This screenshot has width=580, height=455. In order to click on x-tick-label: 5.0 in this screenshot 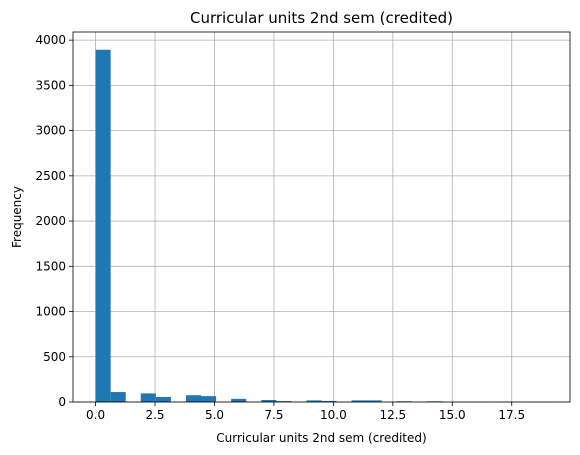, I will do `click(214, 415)`.